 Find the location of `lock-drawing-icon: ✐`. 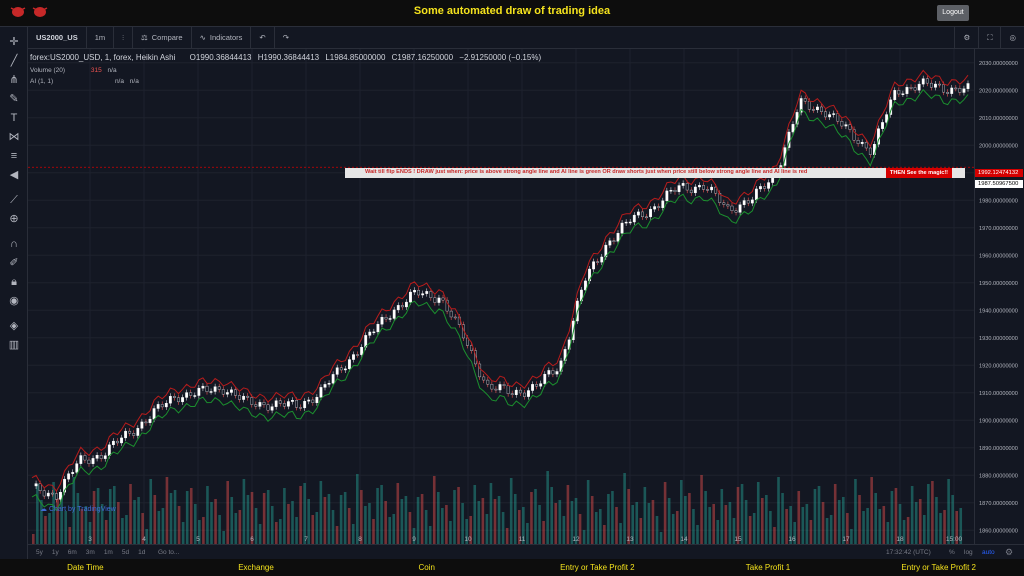

lock-drawing-icon: ✐ is located at coordinates (14, 263).